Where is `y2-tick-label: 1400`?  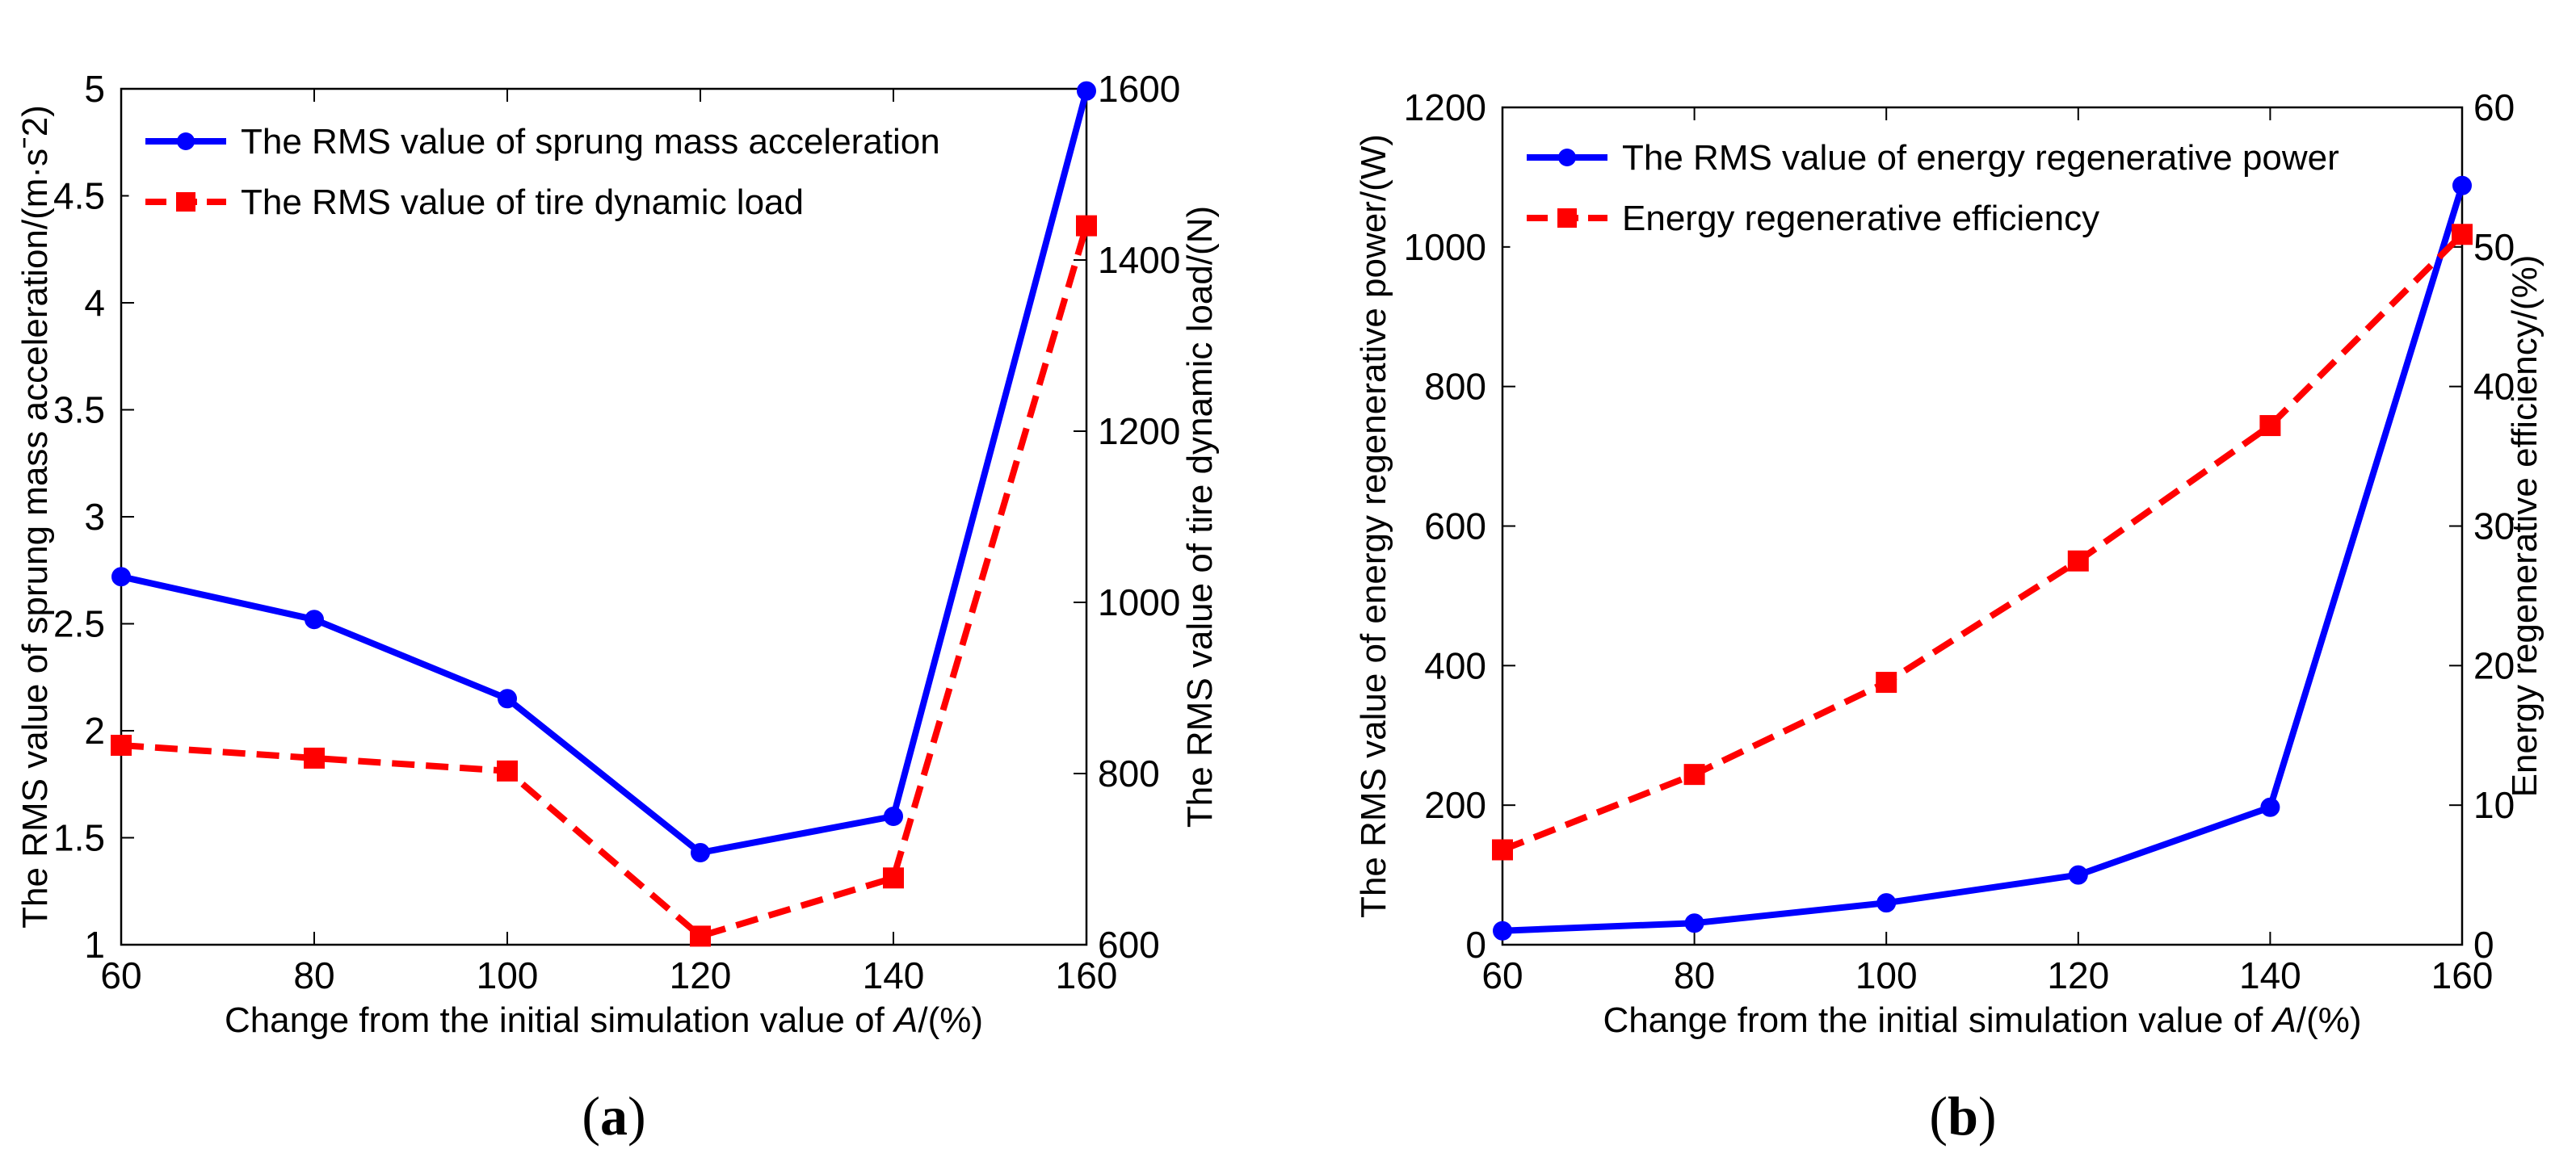
y2-tick-label: 1400 is located at coordinates (1139, 260).